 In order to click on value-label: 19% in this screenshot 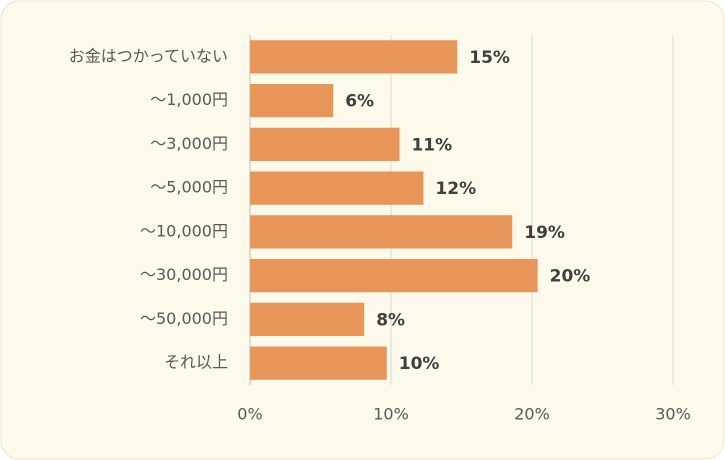, I will do `click(544, 233)`.